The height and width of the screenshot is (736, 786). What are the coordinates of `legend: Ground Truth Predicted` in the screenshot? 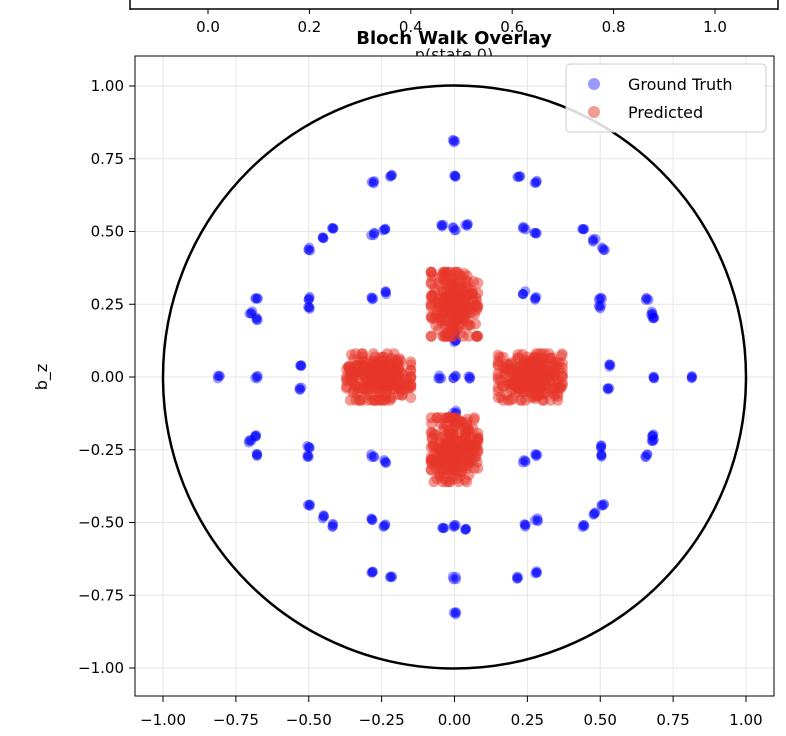 It's located at (666, 98).